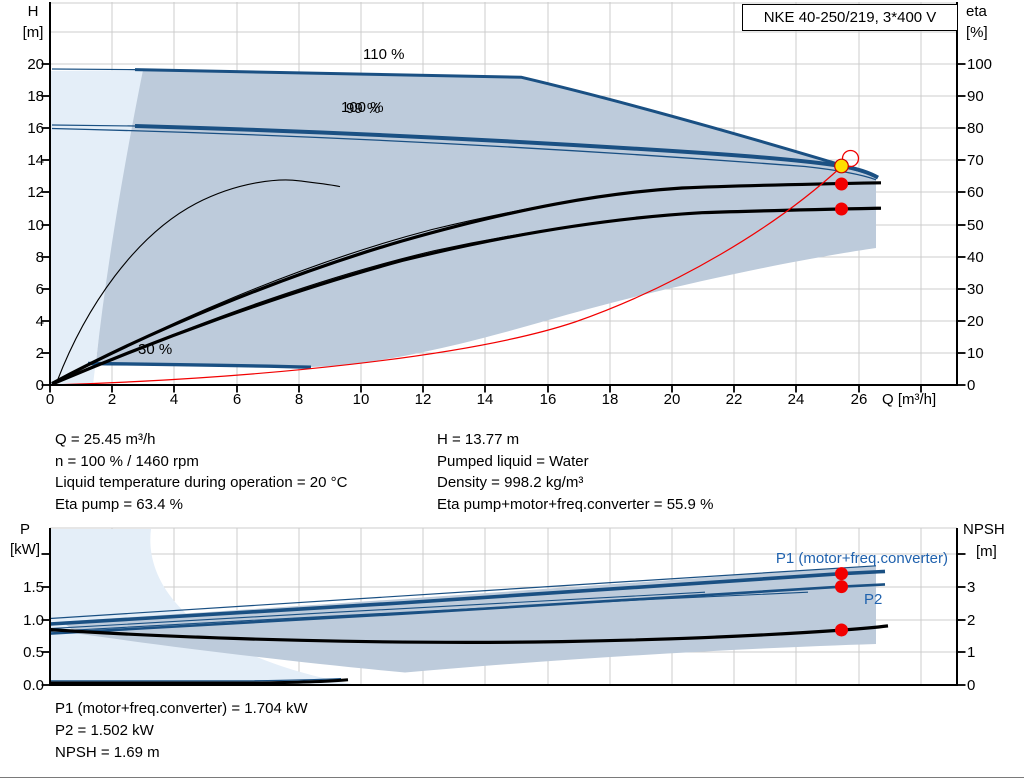 The image size is (1024, 781). What do you see at coordinates (610, 399) in the screenshot?
I see `q-tick: 18` at bounding box center [610, 399].